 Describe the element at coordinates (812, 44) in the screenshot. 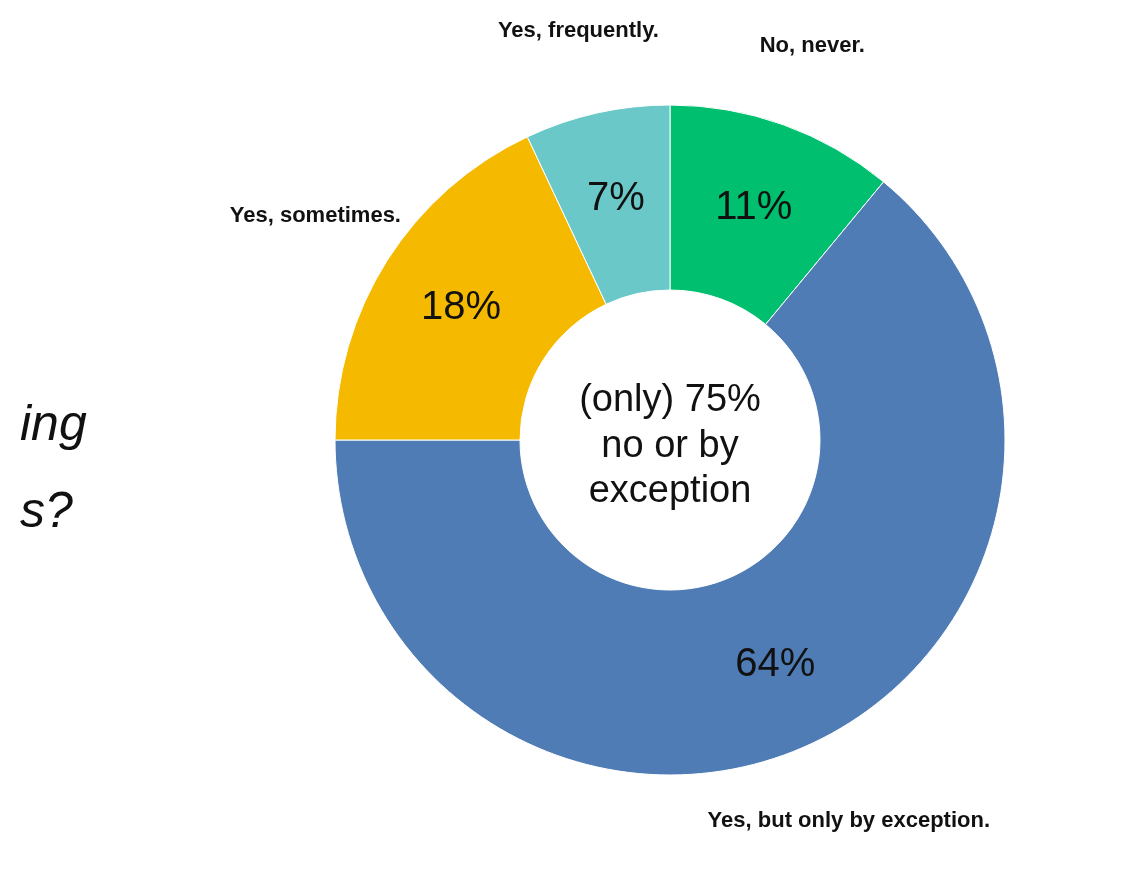

I see `slice-label: No, never.` at that location.